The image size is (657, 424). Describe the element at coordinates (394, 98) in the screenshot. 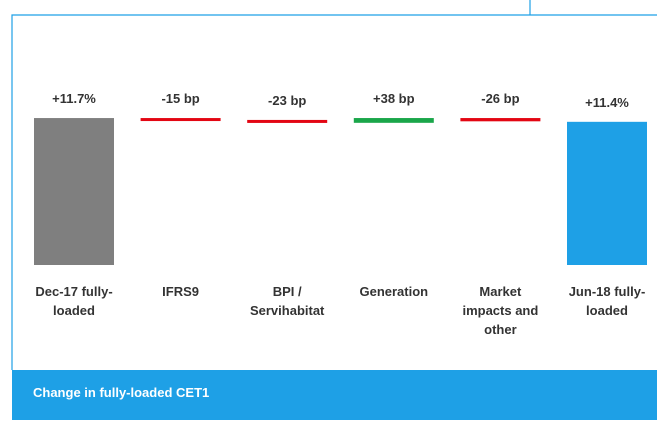

I see `value-label: +38 bp` at that location.